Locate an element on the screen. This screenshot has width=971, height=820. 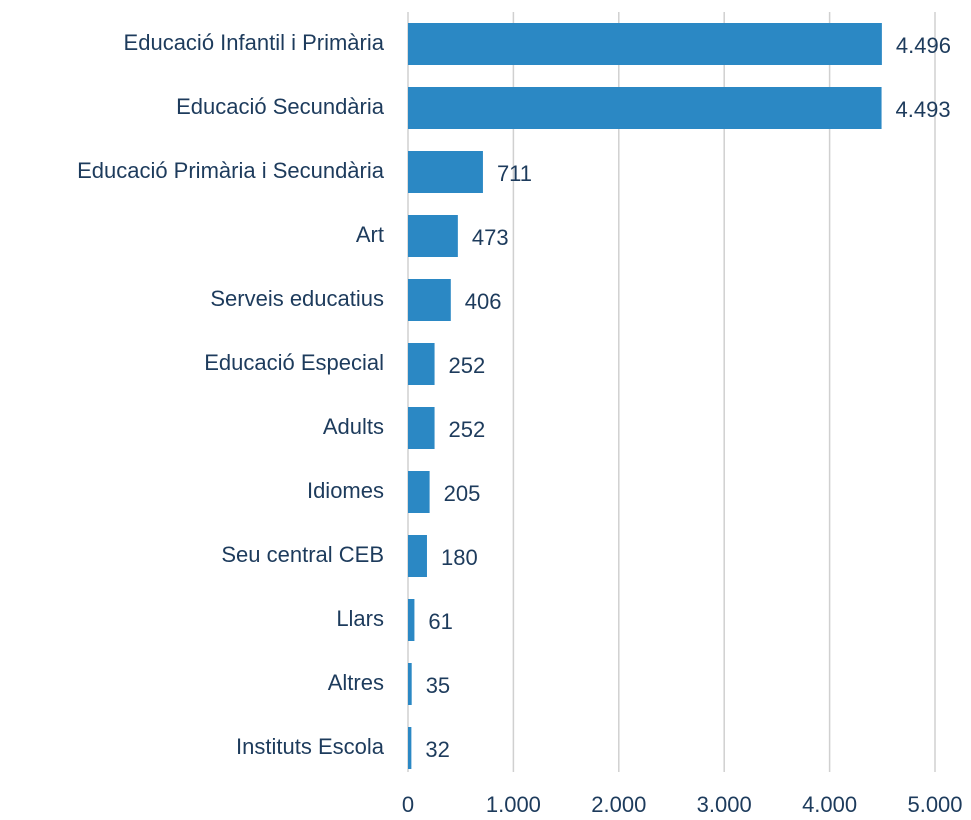
category-label: Altres is located at coordinates (356, 682).